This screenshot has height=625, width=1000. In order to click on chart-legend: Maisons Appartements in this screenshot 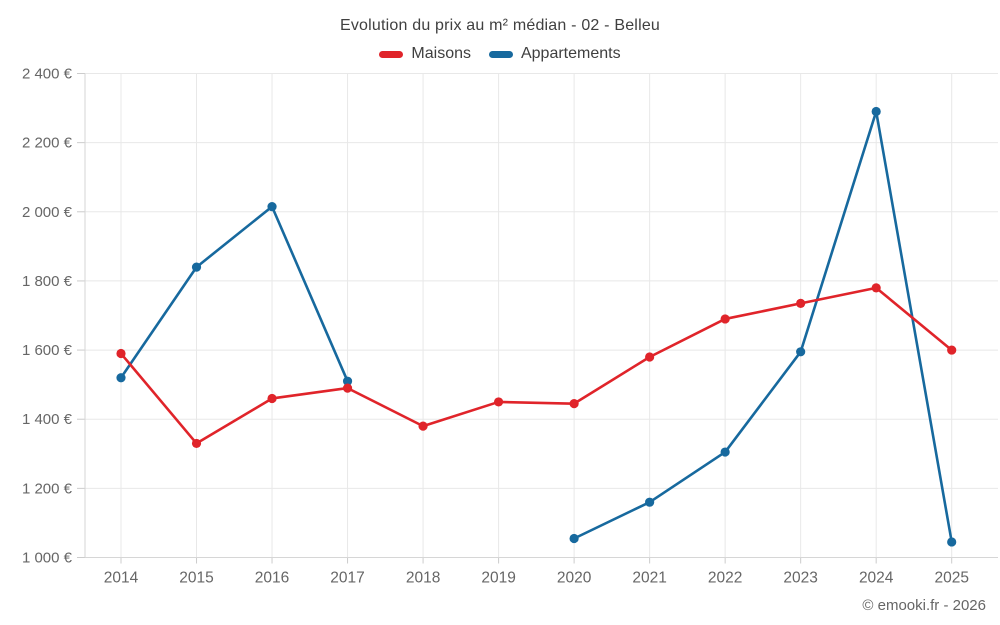, I will do `click(500, 54)`.